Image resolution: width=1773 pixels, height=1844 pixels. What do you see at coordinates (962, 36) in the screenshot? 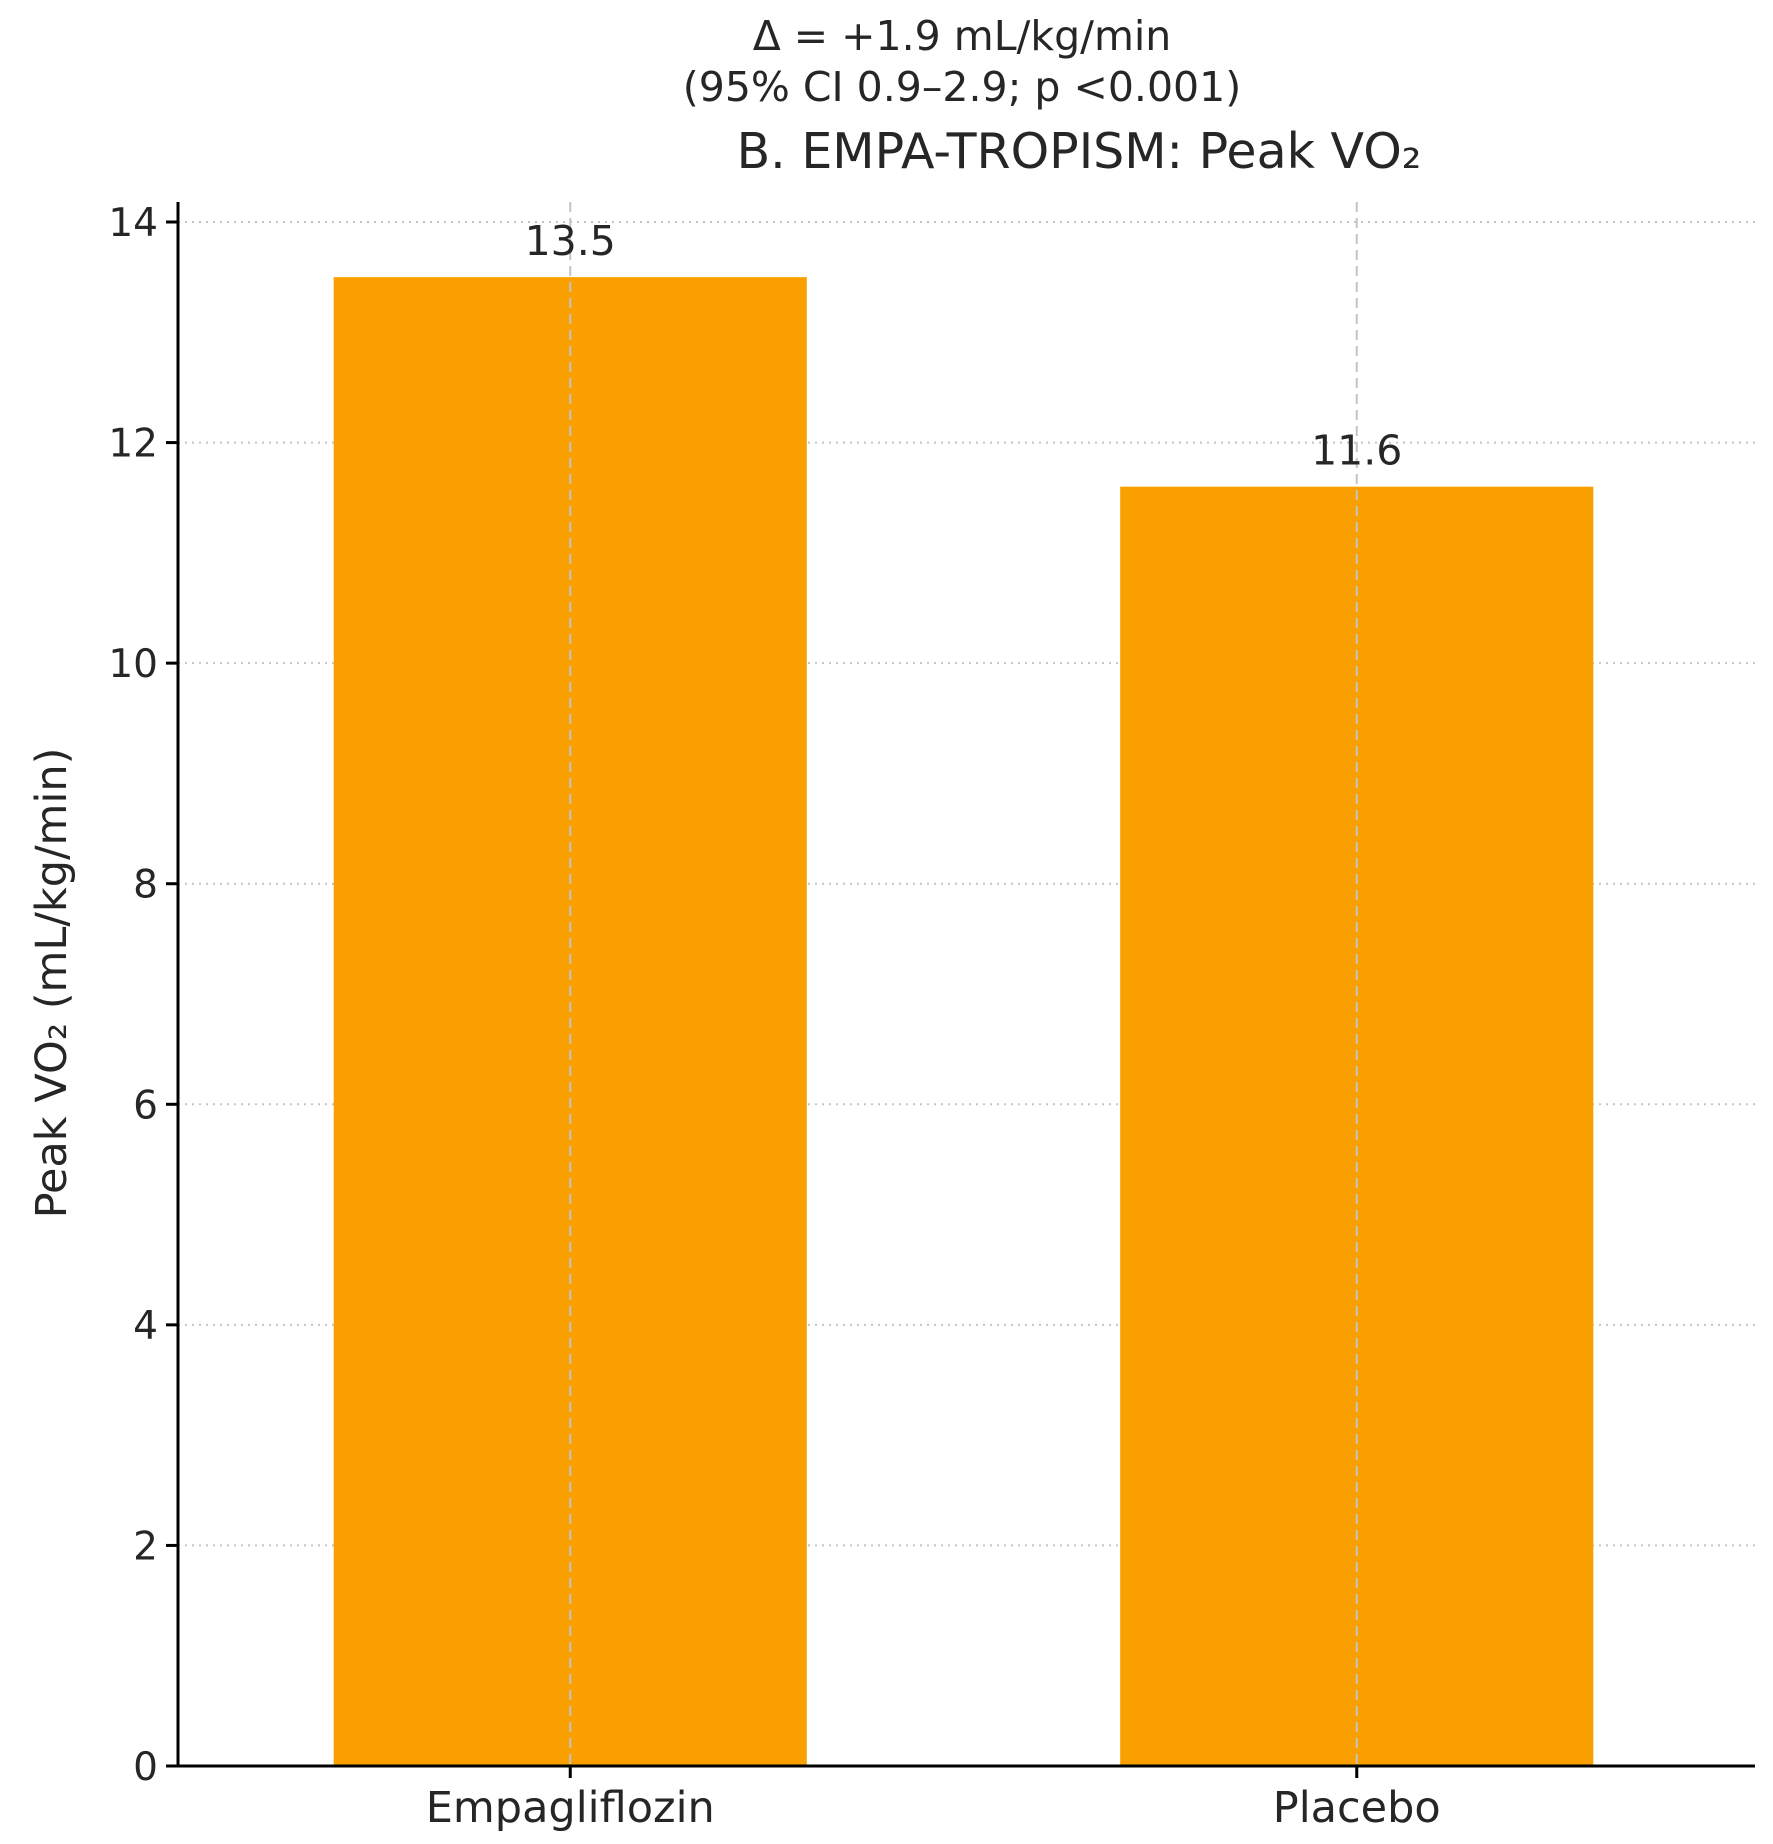
I see `annotation-line-1: Δ = +1.9 mL/kg/min` at bounding box center [962, 36].